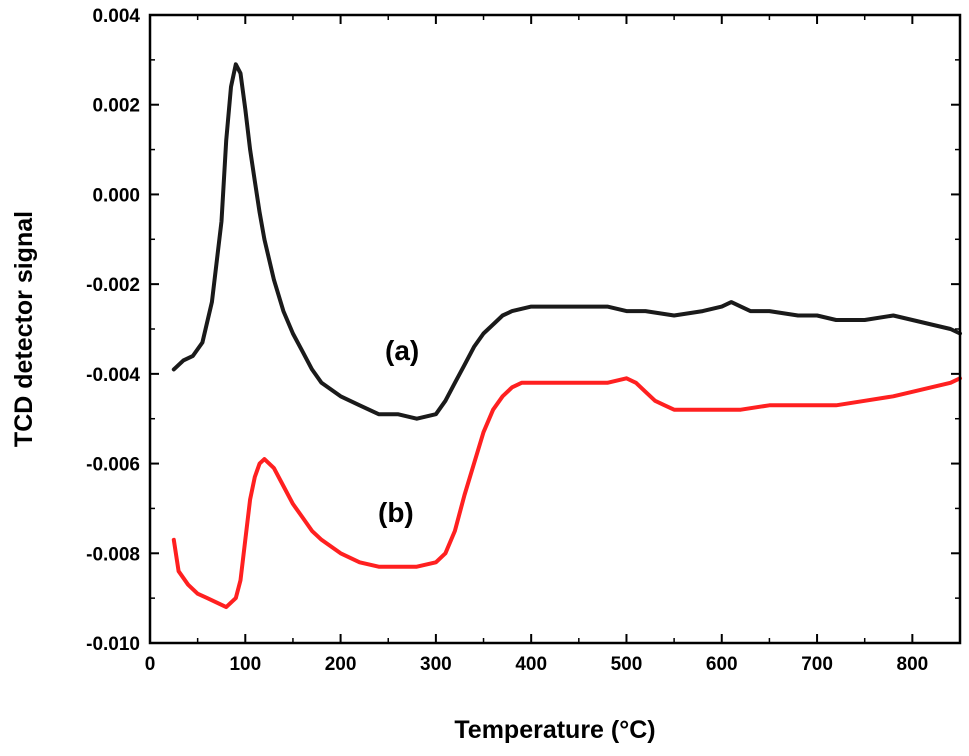 The width and height of the screenshot is (969, 756). I want to click on y-tick-label: 0.004, so click(116, 16).